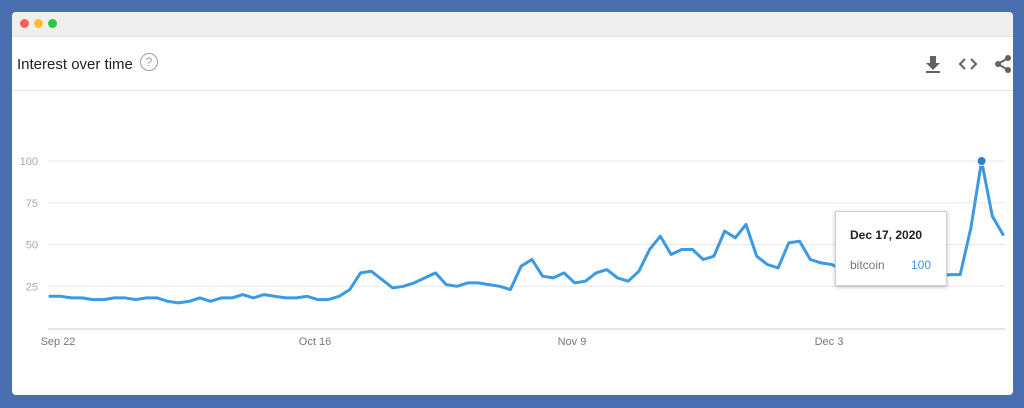 Image resolution: width=1024 pixels, height=408 pixels. I want to click on data-tooltip: Dec 17, 2020 bitcoin 100, so click(891, 248).